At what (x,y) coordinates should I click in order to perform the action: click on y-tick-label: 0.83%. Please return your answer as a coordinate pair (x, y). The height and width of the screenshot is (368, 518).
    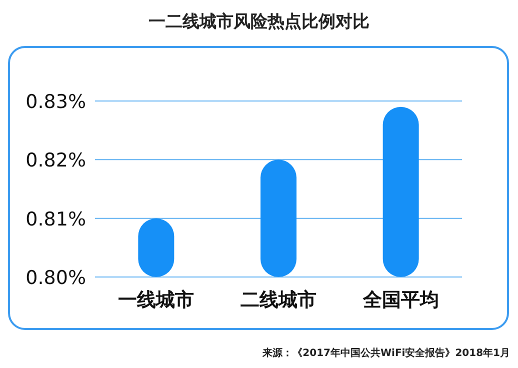
    Looking at the image, I should click on (56, 102).